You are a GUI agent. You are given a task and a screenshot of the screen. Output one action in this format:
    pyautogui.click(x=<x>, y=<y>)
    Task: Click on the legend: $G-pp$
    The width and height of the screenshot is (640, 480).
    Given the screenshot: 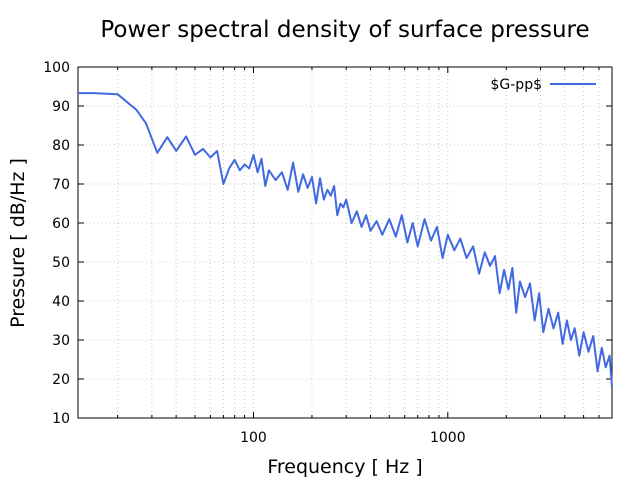 What is the action you would take?
    pyautogui.click(x=543, y=85)
    